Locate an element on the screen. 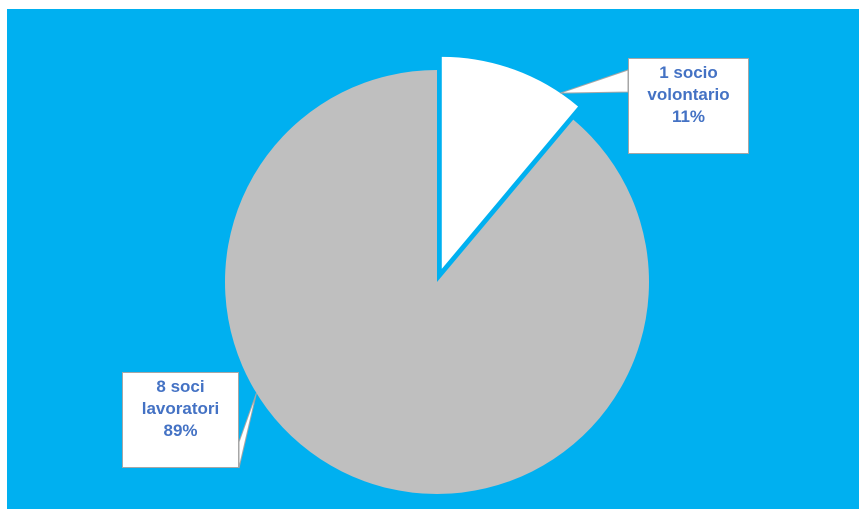 This screenshot has width=866, height=517. slice-label-volontario: 1 socio volontario 11% is located at coordinates (688, 106).